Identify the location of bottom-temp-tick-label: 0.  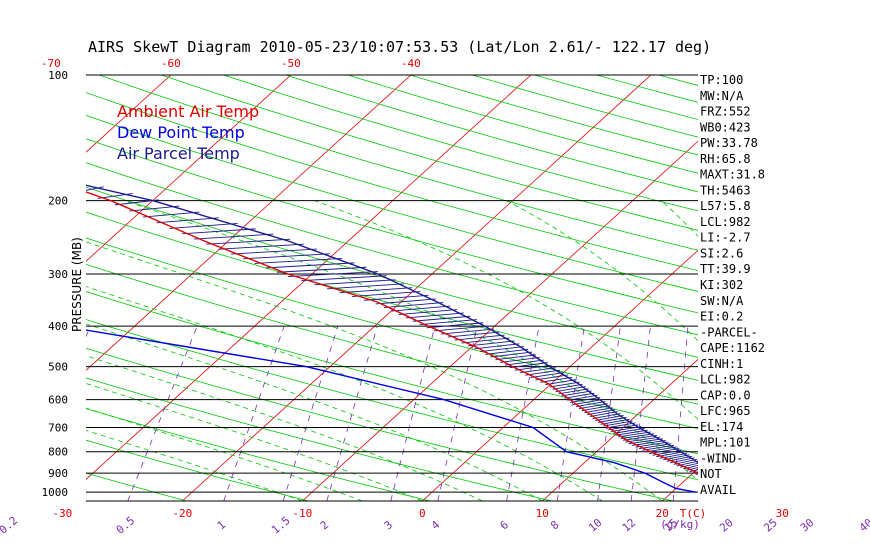
(422, 513).